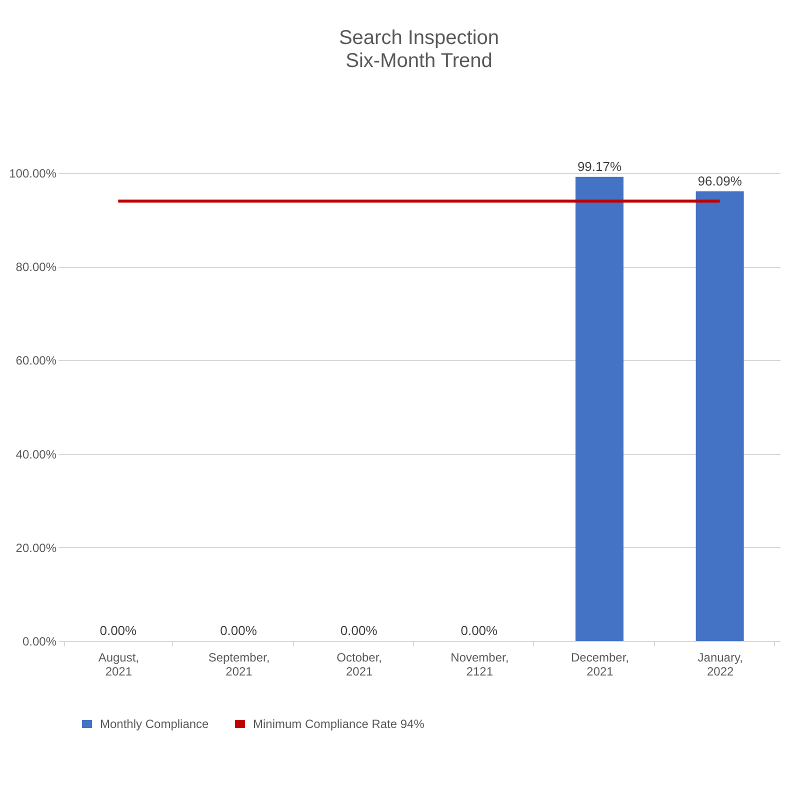  Describe the element at coordinates (339, 724) in the screenshot. I see `legend-label: Minimum Compliance Rate 94%` at that location.